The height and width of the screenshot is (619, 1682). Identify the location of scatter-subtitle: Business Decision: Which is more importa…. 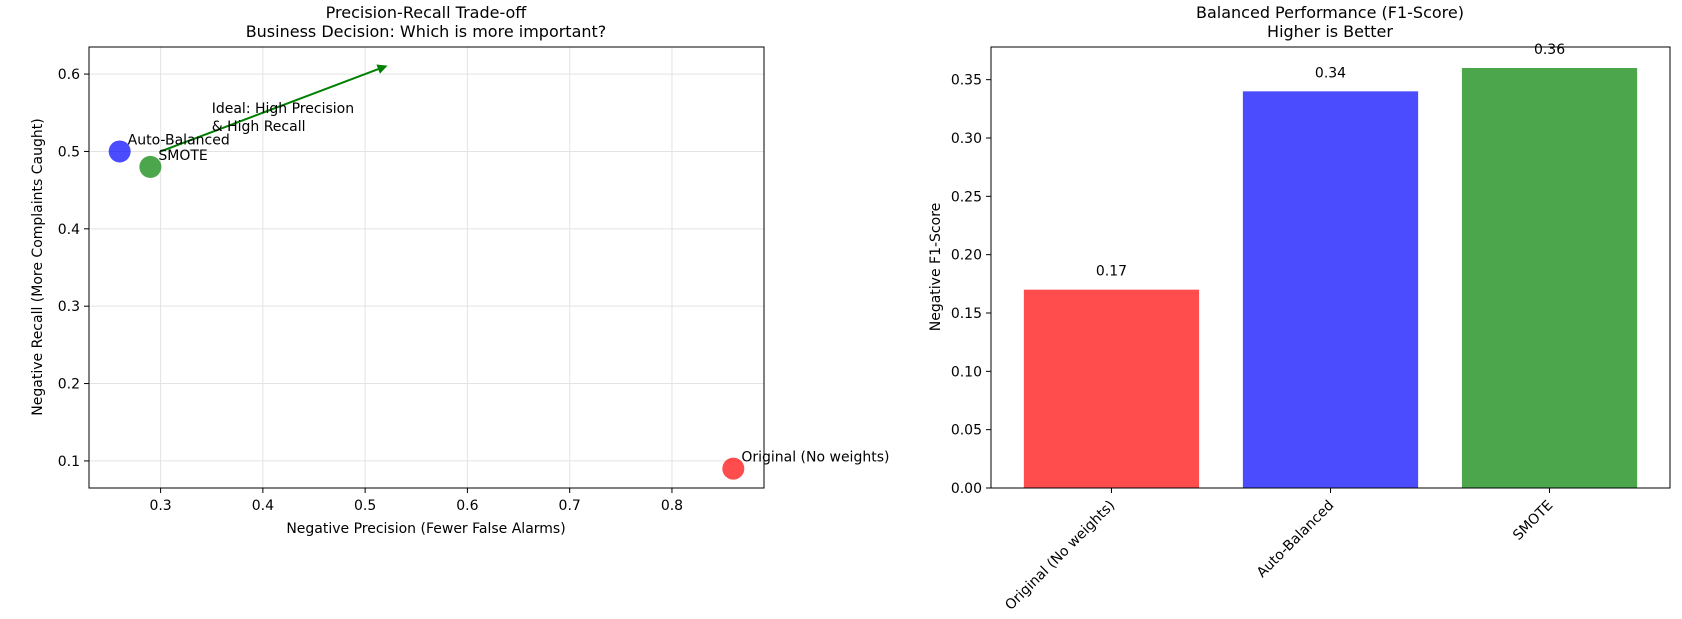
(426, 31).